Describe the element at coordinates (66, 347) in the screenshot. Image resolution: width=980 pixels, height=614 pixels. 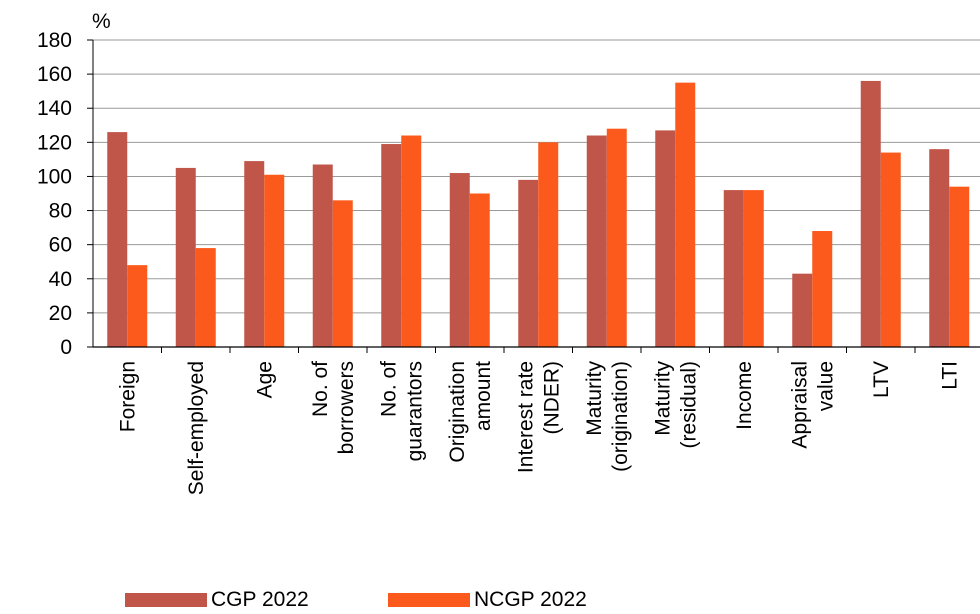
I see `y-tick-label: 0` at that location.